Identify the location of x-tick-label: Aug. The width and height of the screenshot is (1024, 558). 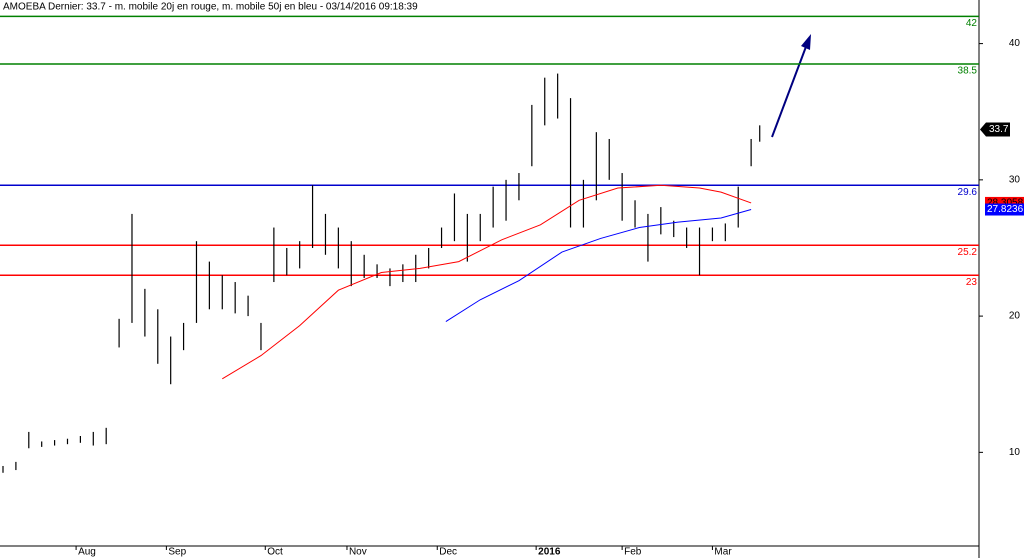
(87, 552).